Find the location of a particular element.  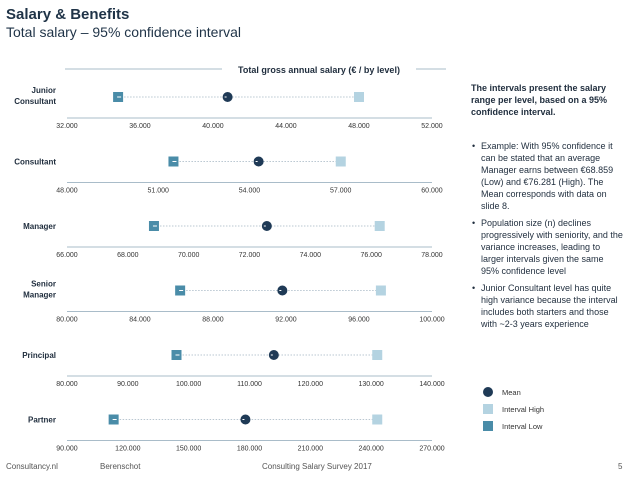

legend-interval-low: Interval Low is located at coordinates (512, 426).